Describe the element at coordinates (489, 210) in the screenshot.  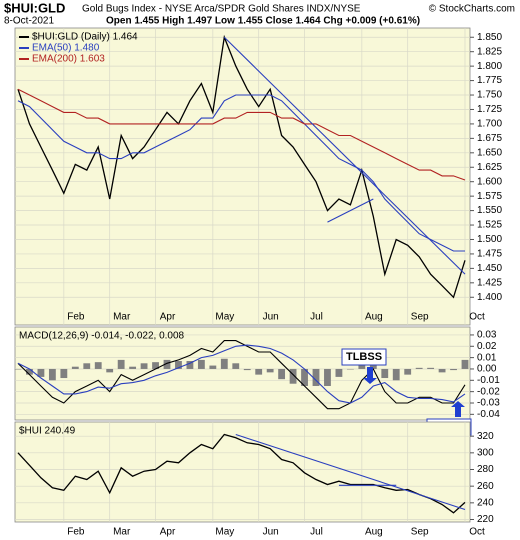
I see `y-tick-label: 1.550` at that location.